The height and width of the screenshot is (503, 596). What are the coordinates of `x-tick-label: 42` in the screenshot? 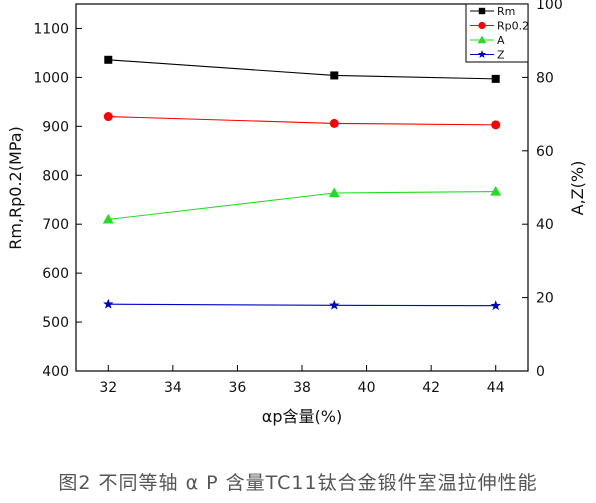 It's located at (431, 388).